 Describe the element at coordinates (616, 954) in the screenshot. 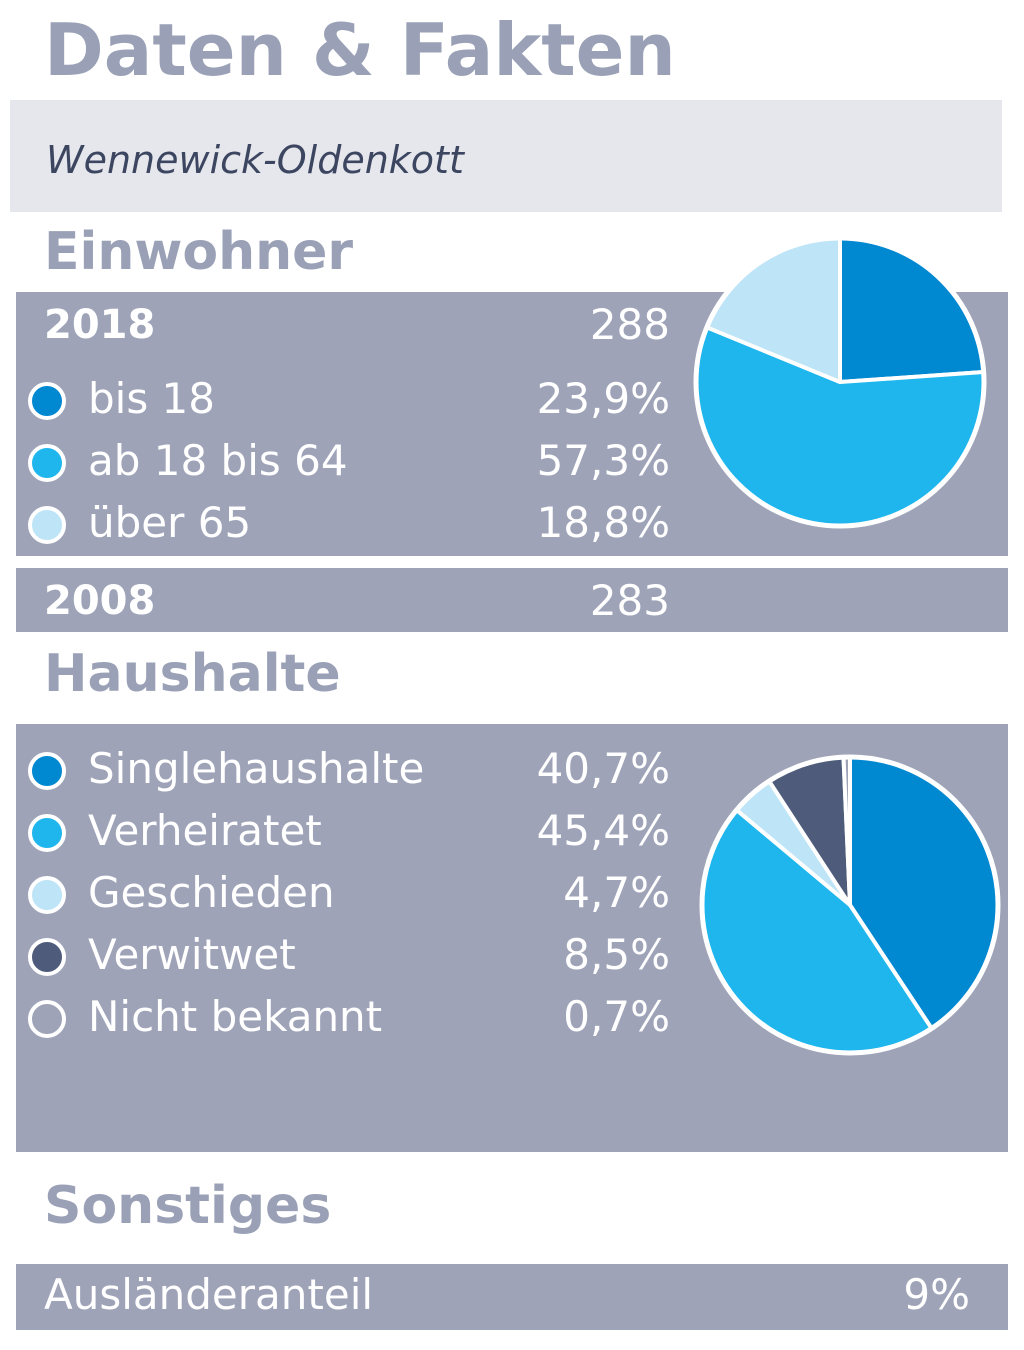

I see `legend-value-verwitwet: 8,5%` at that location.